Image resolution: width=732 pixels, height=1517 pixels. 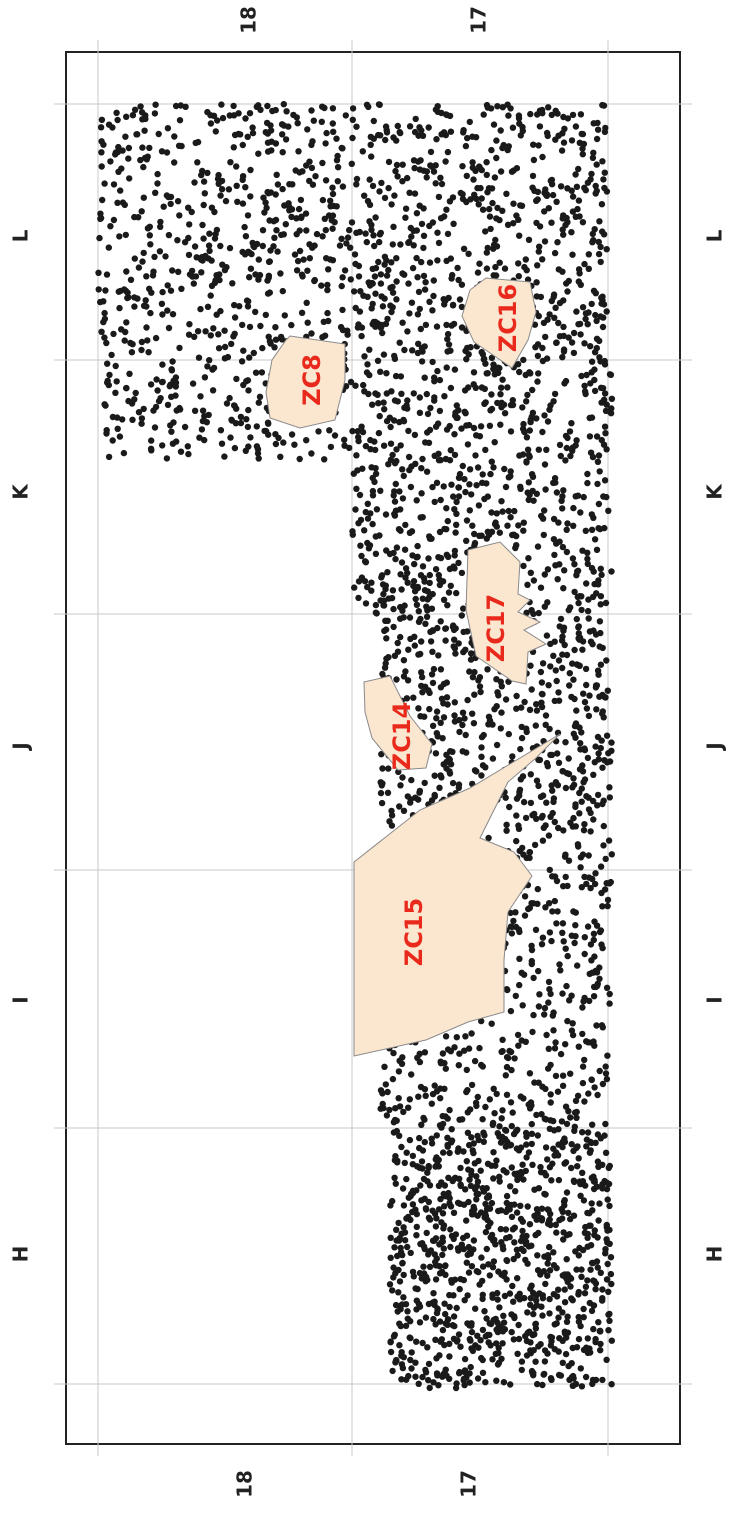 What do you see at coordinates (506, 613) in the screenshot?
I see `zone-zc17-polygon` at bounding box center [506, 613].